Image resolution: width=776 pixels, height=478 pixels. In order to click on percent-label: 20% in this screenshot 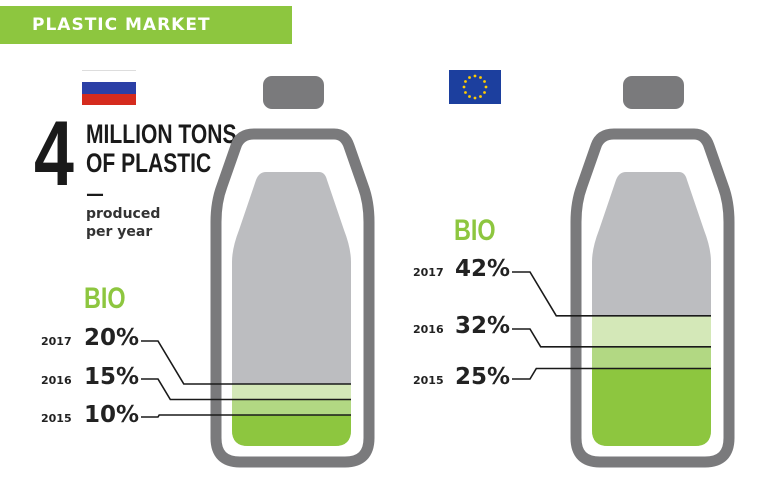, I will do `click(112, 338)`.